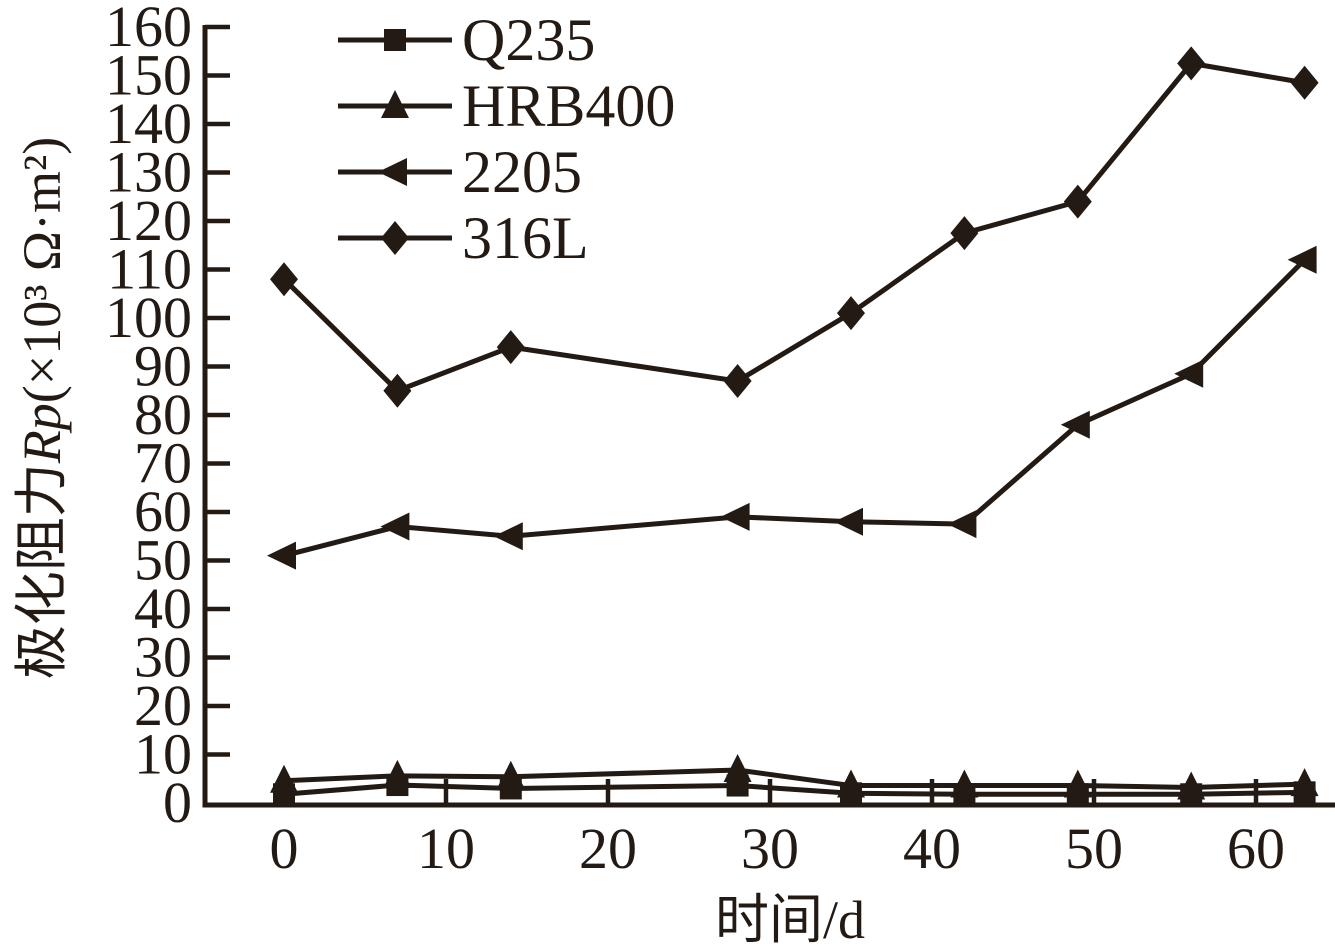  I want to click on y-tick-label: 0, so click(177, 802).